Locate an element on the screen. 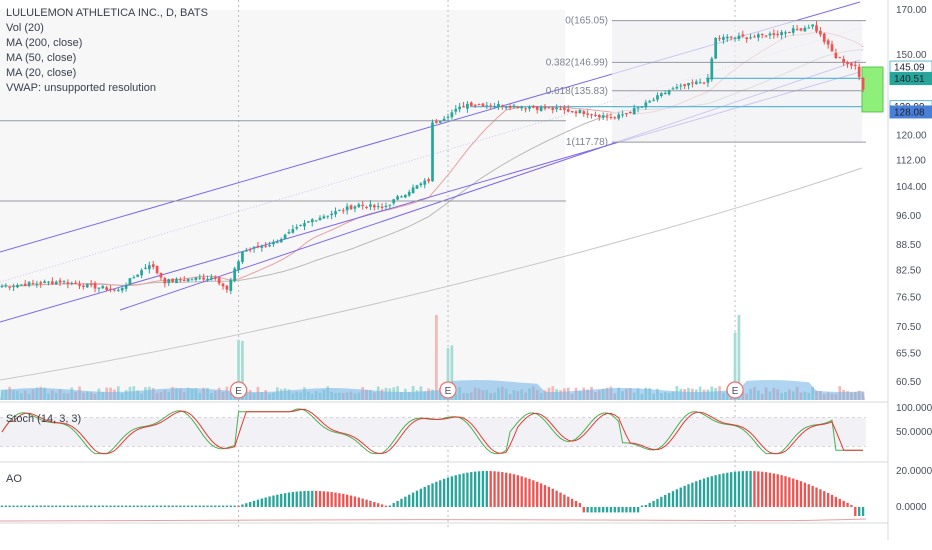 The height and width of the screenshot is (550, 932). earnings-marker-label: E is located at coordinates (448, 391).